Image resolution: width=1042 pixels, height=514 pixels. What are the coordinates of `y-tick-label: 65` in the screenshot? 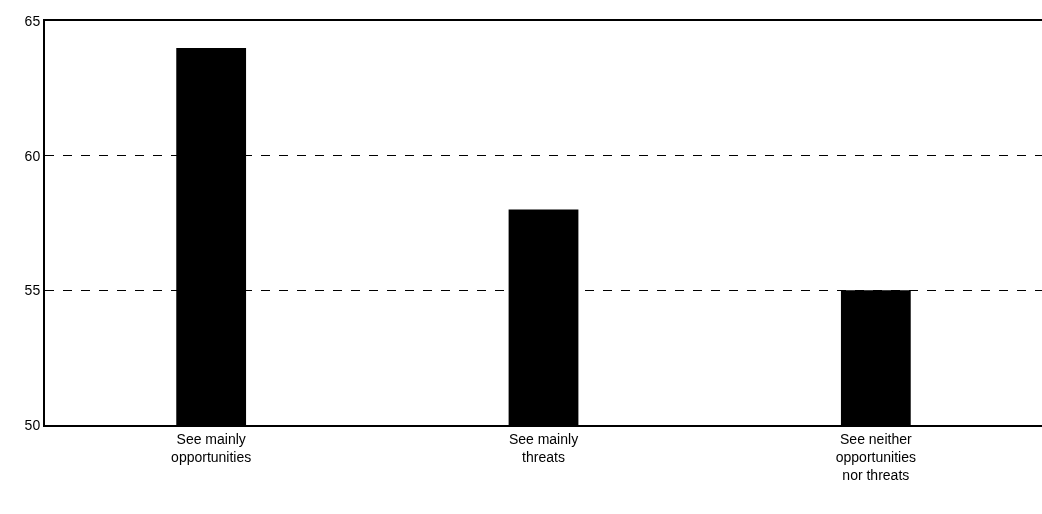 It's located at (32, 20).